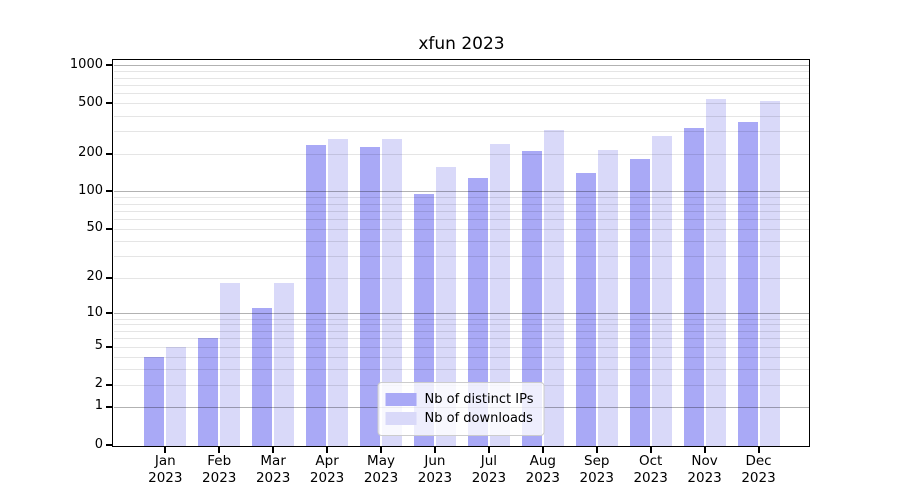 The image size is (900, 500). I want to click on x-tick-mark-oct, so click(650, 450).